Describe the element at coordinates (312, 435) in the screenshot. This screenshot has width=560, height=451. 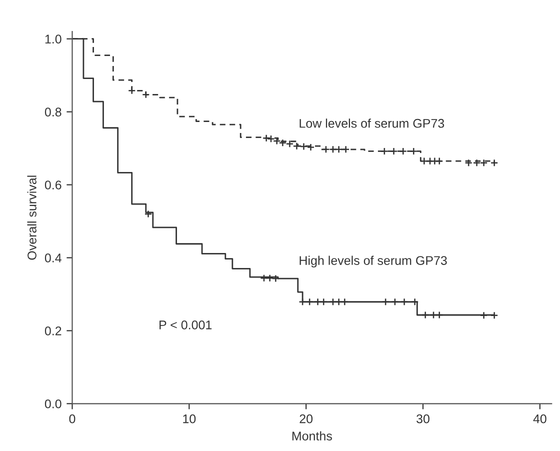
I see `x-axis-title: Months` at that location.